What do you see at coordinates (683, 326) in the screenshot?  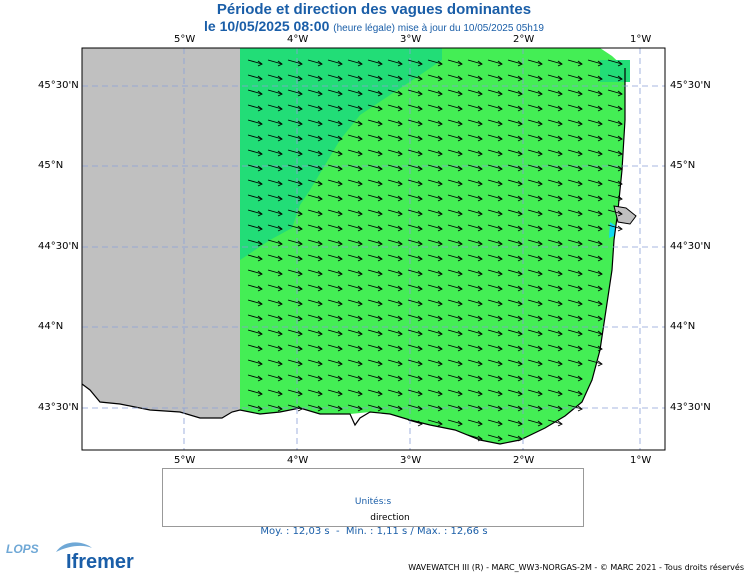 I see `lat-label-right: 44°N` at bounding box center [683, 326].